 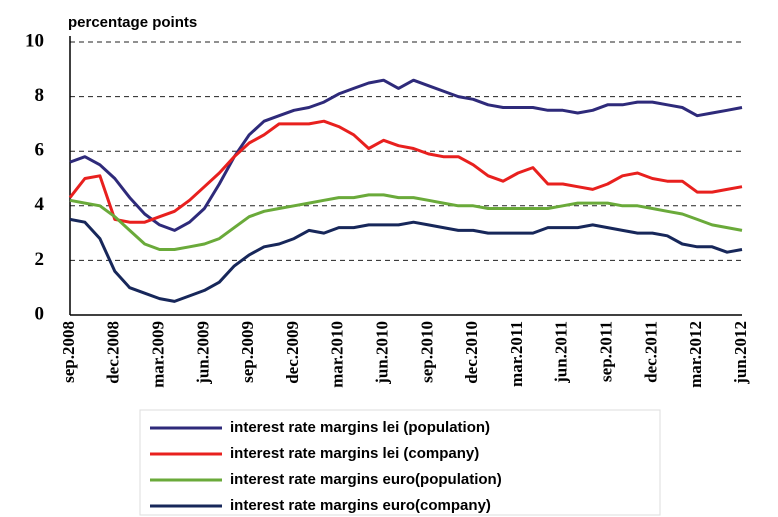 What do you see at coordinates (202, 353) in the screenshot?
I see `x-tick-label: jun.2009` at bounding box center [202, 353].